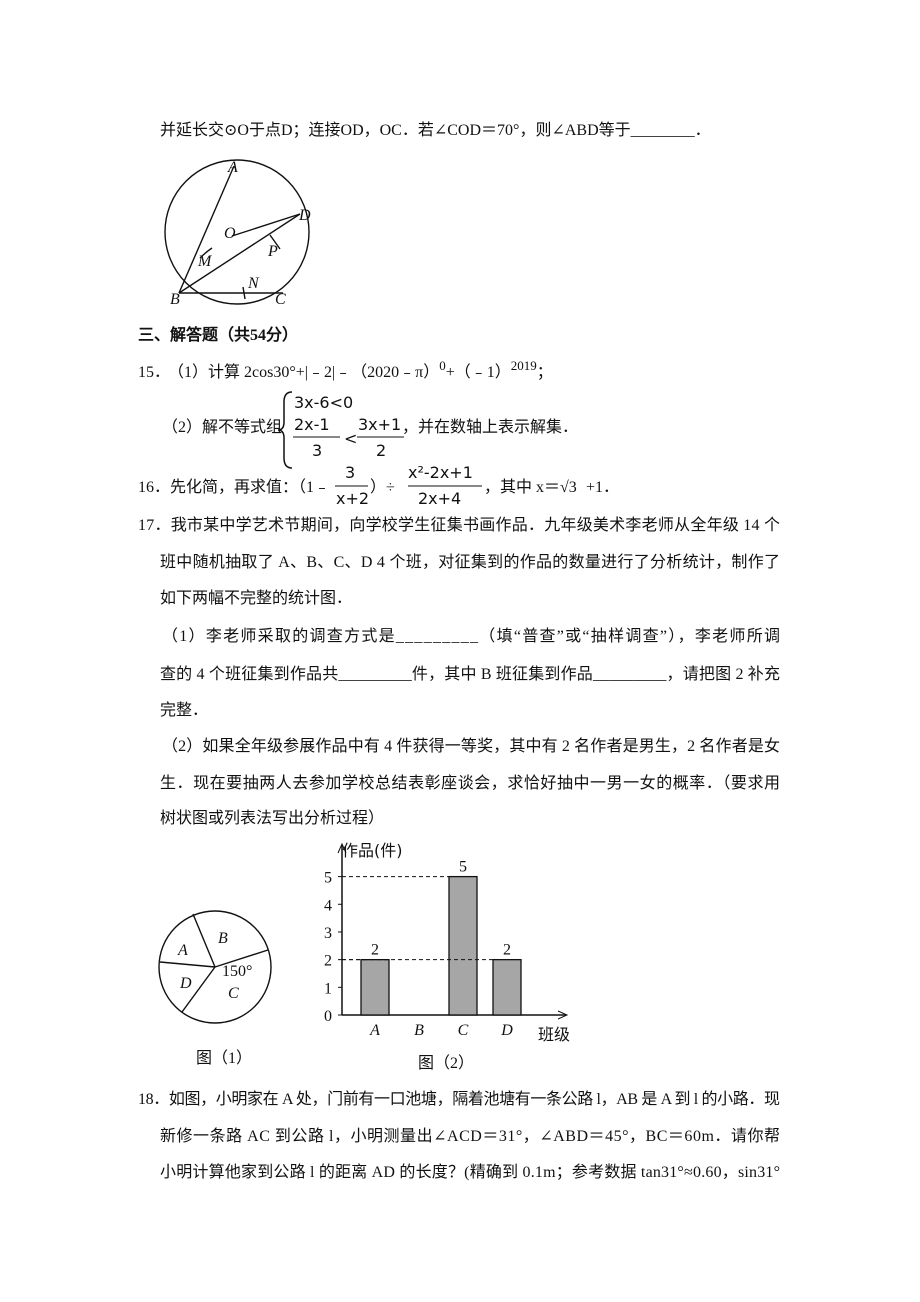 The height and width of the screenshot is (1302, 920). Describe the element at coordinates (280, 299) in the screenshot. I see `point-label: C` at that location.